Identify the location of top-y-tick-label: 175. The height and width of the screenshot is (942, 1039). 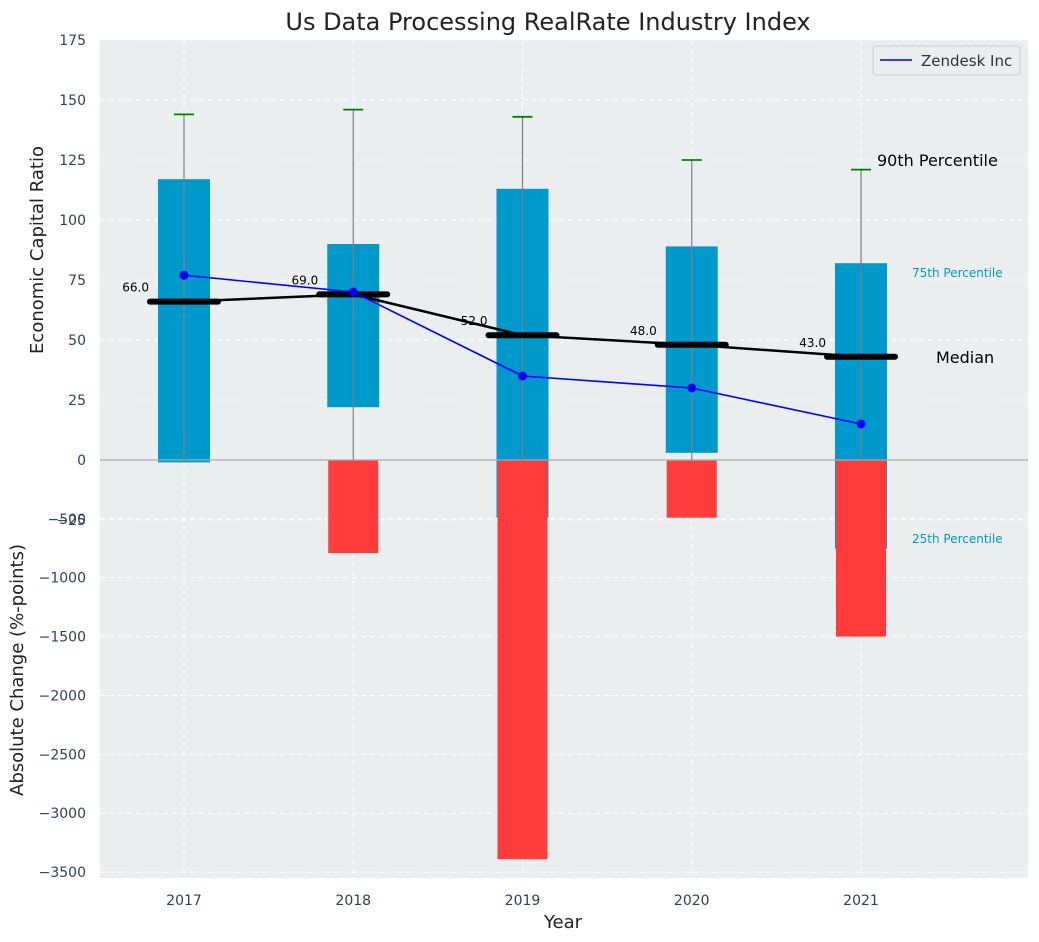
(72, 41).